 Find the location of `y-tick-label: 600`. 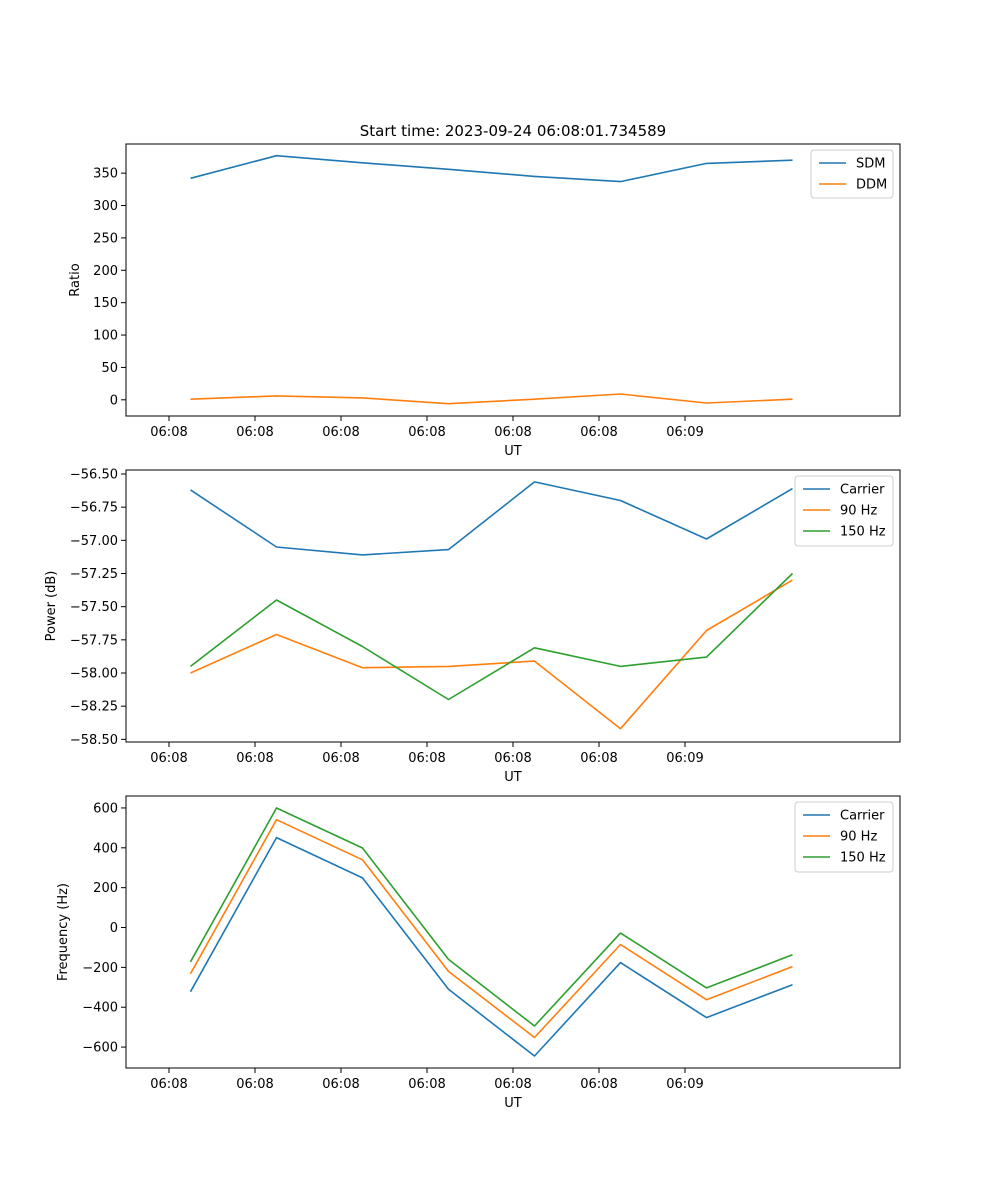

y-tick-label: 600 is located at coordinates (105, 808).